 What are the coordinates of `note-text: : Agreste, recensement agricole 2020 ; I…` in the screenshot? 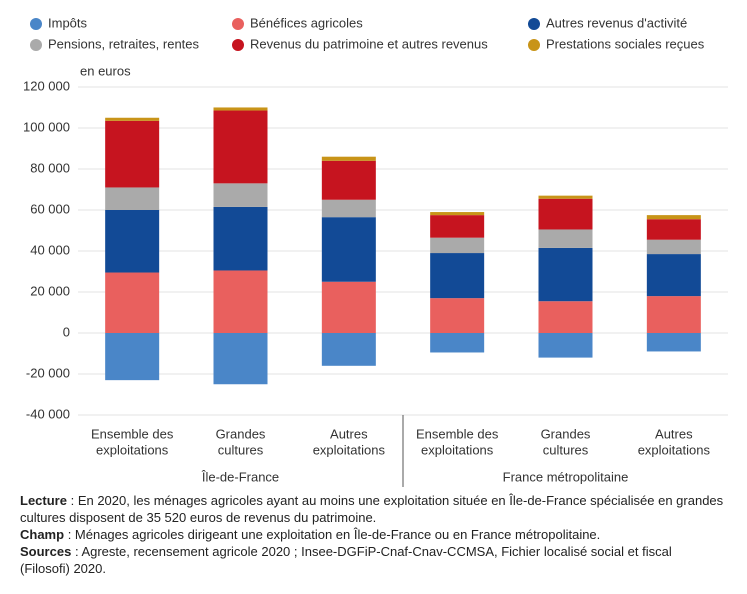 It's located at (346, 560).